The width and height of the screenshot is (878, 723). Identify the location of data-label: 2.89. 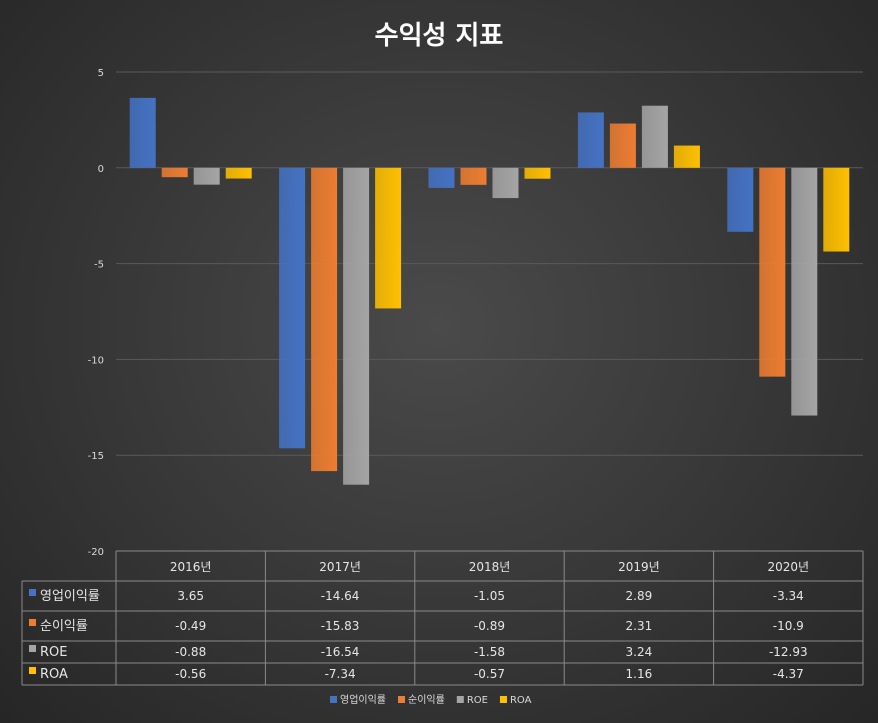
(639, 596).